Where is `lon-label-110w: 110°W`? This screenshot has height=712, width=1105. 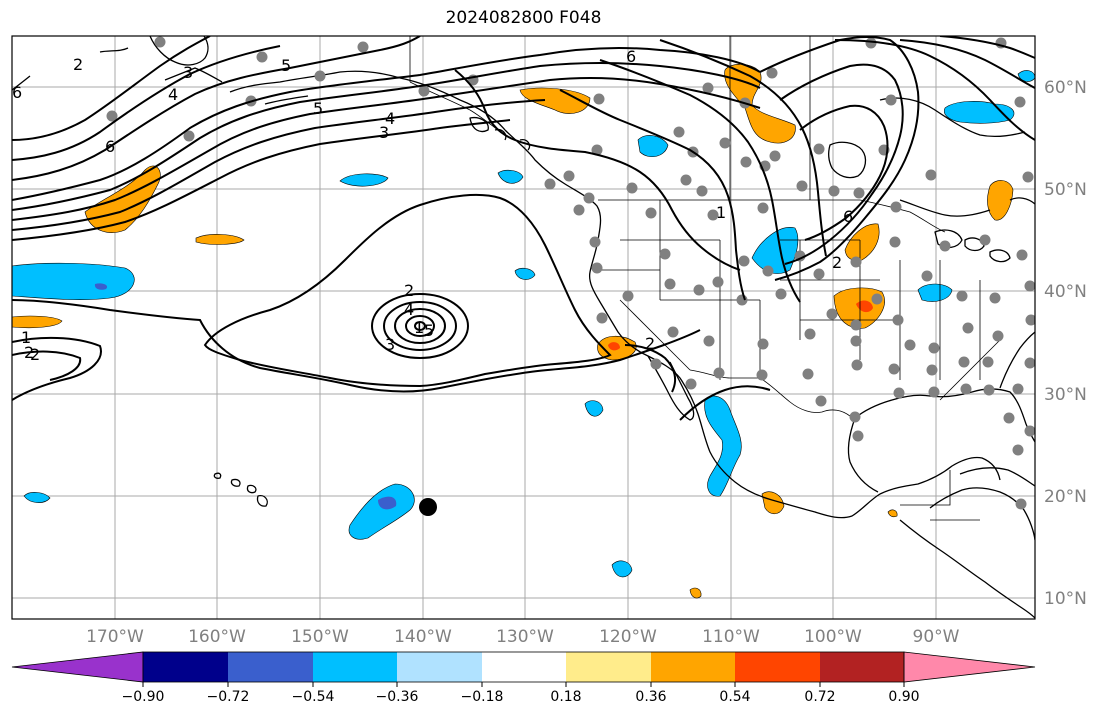 lon-label-110w: 110°W is located at coordinates (731, 637).